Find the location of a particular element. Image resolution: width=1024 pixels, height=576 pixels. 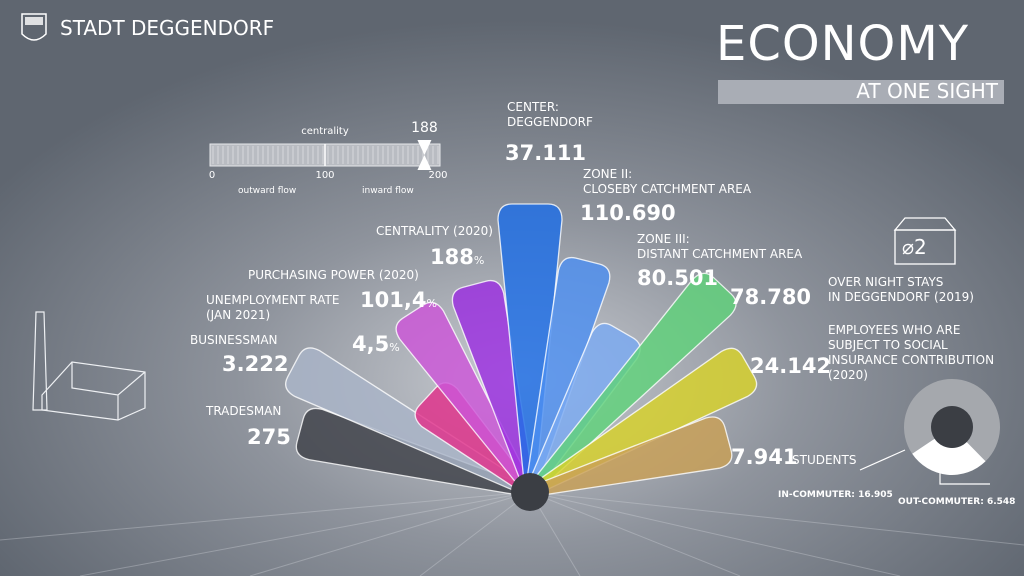

commuter-donut is located at coordinates (951, 427).